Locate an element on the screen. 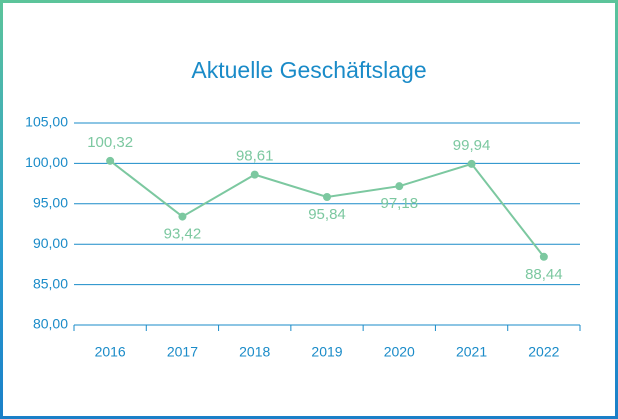 This screenshot has width=618, height=419. x-tick-label: 2022 is located at coordinates (543, 352).